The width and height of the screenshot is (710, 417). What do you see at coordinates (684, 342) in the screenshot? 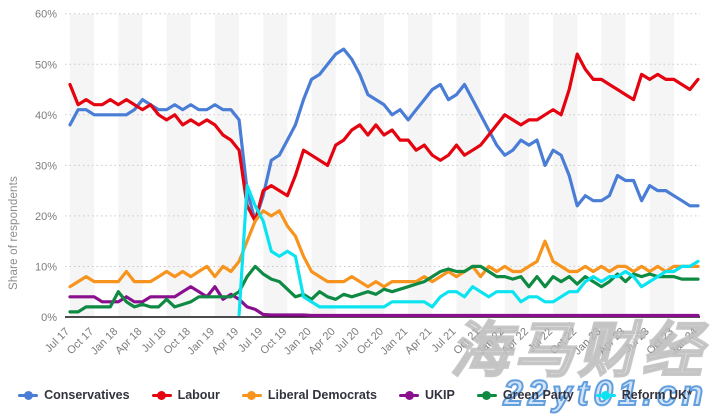
I see `x-tick-label: Jan 24` at bounding box center [684, 342].